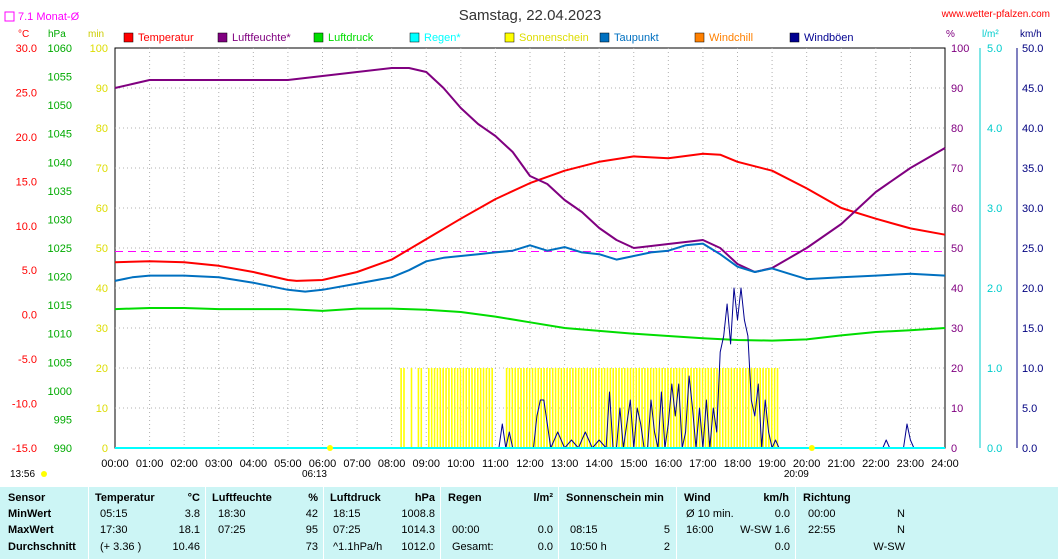  What do you see at coordinates (960, 49) in the screenshot?
I see `humidity-tick: 100` at bounding box center [960, 49].